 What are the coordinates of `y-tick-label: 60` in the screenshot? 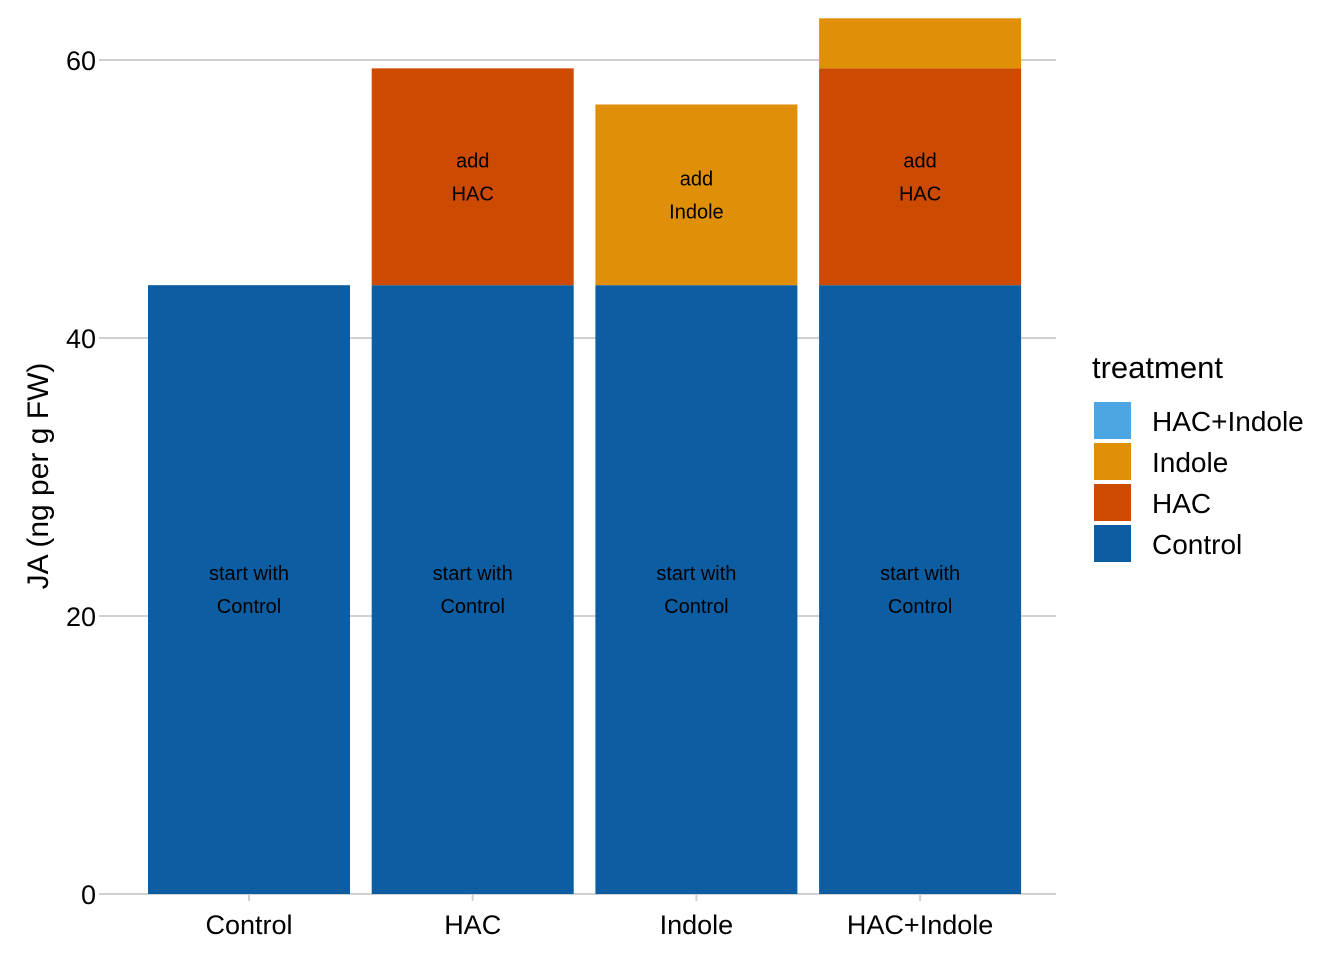 It's located at (81, 61).